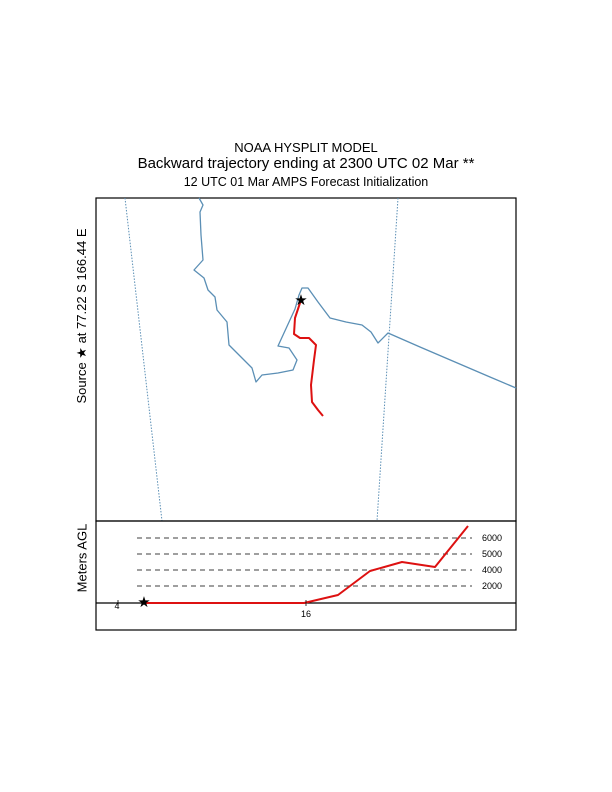 This screenshot has height=792, width=612. Describe the element at coordinates (492, 570) in the screenshot. I see `height-label-4000: 4000` at that location.